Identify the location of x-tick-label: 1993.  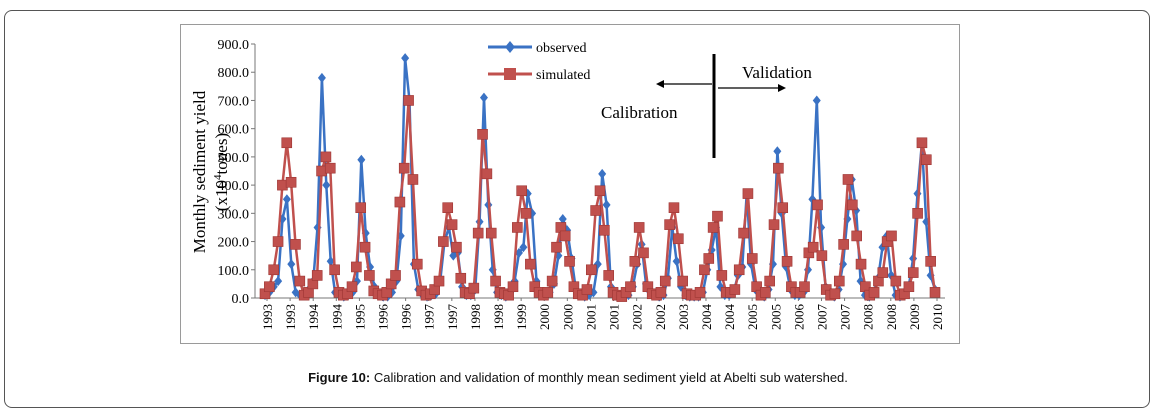
(267, 317).